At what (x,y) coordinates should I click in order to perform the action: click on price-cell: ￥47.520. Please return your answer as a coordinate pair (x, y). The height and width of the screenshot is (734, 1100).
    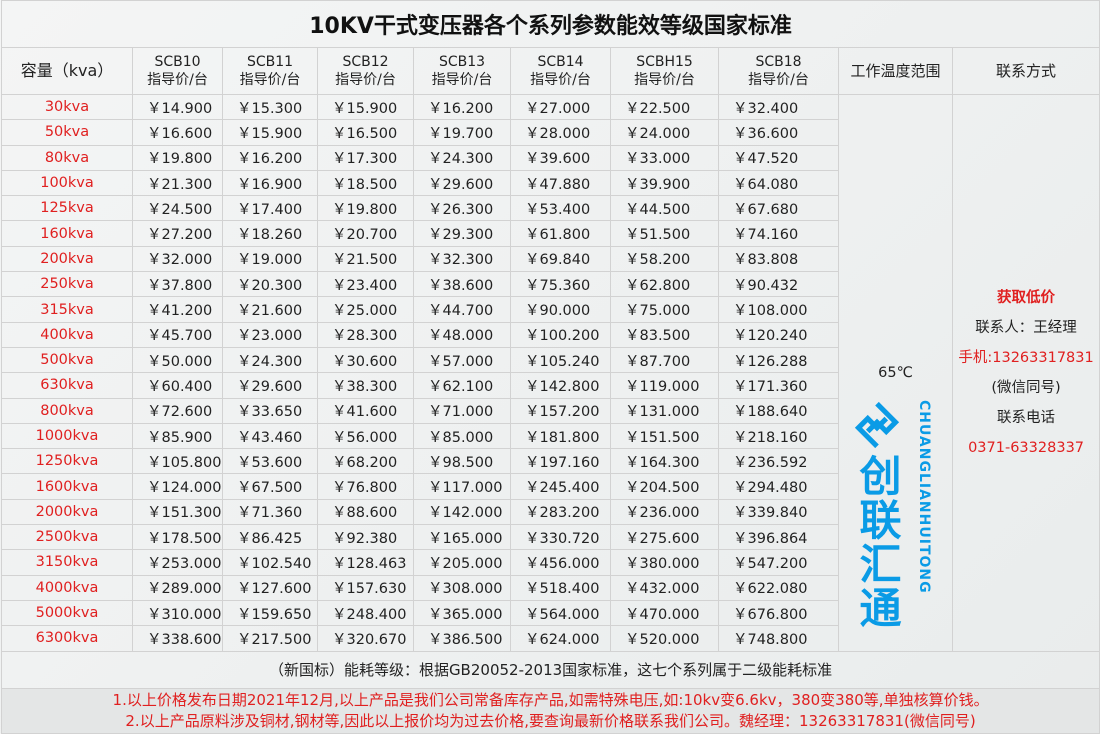
    Looking at the image, I should click on (778, 157).